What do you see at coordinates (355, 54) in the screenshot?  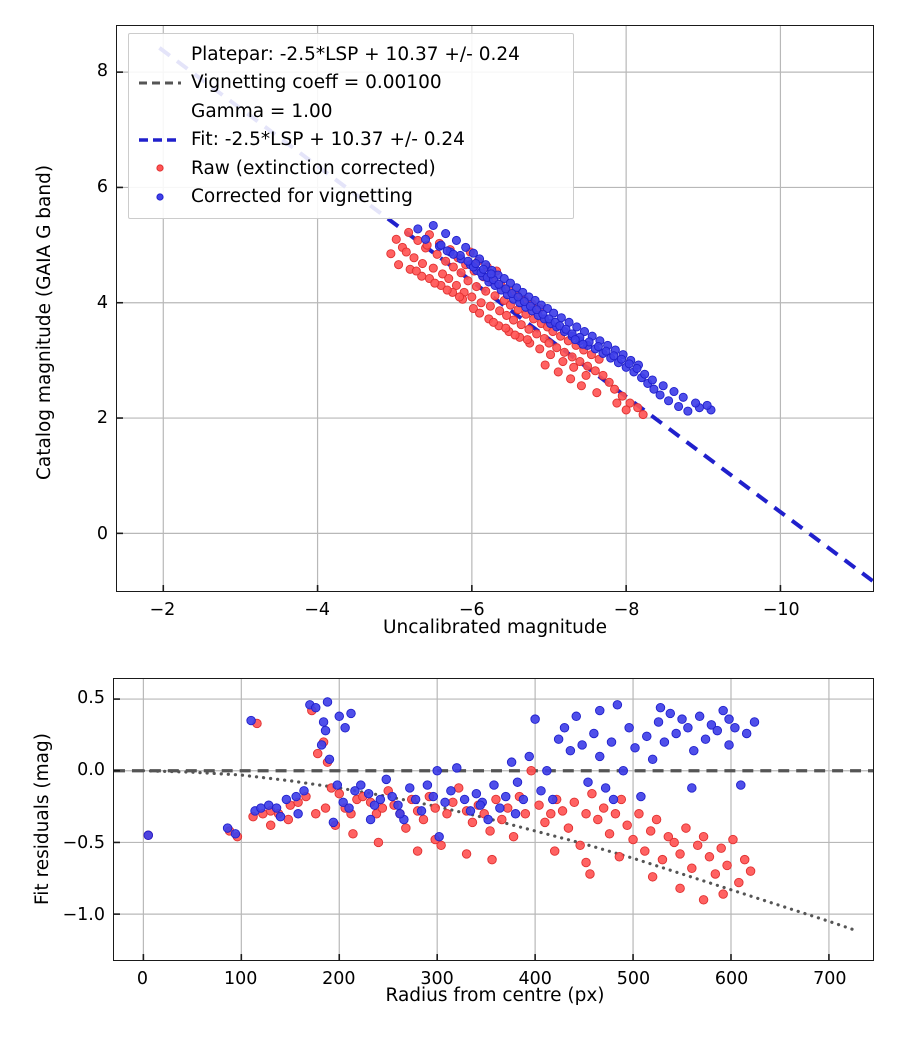 I see `legend-label-platepar: Platepar: -2.5*LSP + 10.37 +/- 0.24` at bounding box center [355, 54].